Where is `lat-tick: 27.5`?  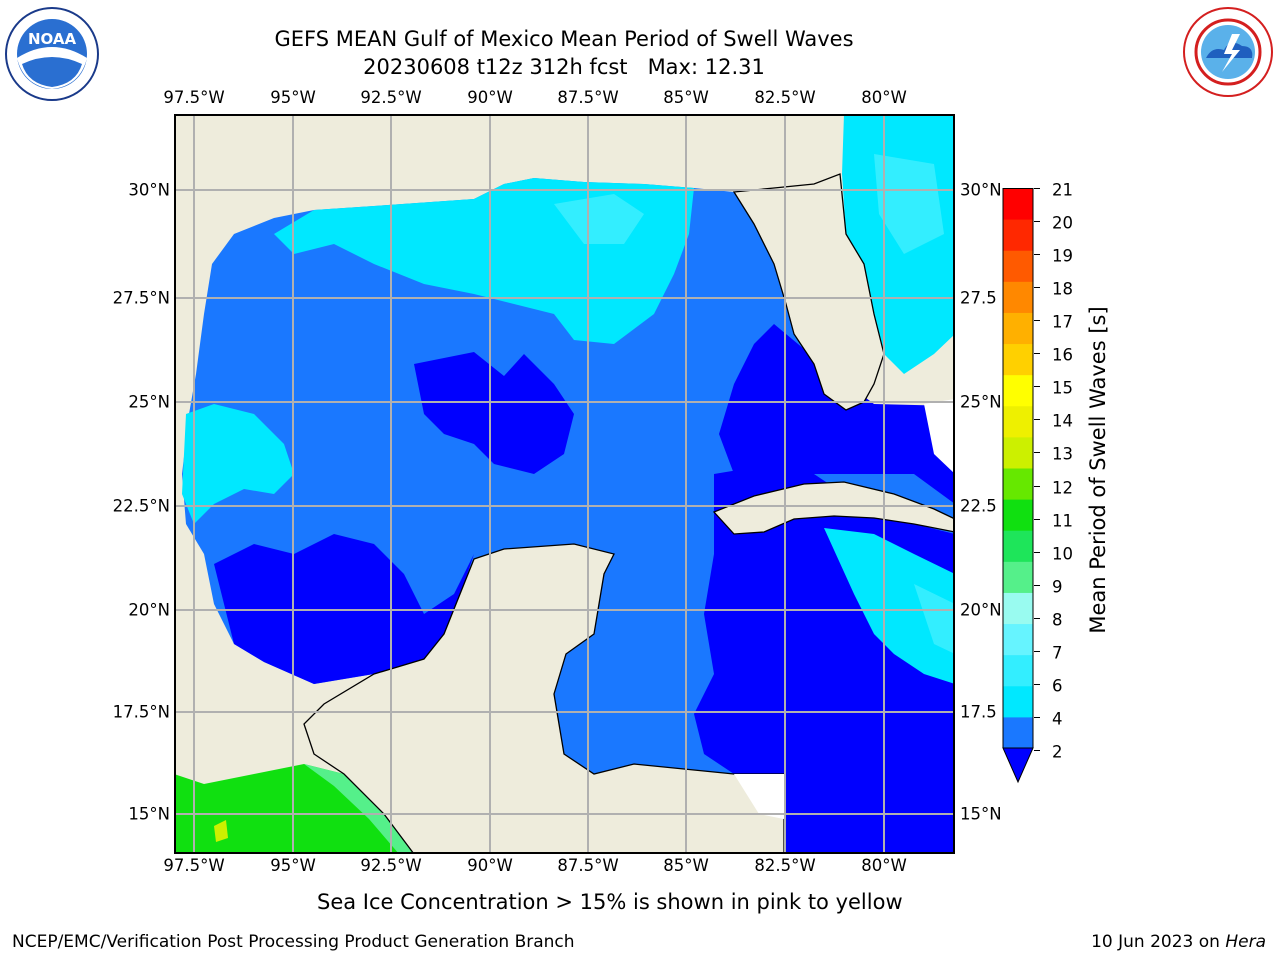 lat-tick: 27.5 is located at coordinates (978, 298).